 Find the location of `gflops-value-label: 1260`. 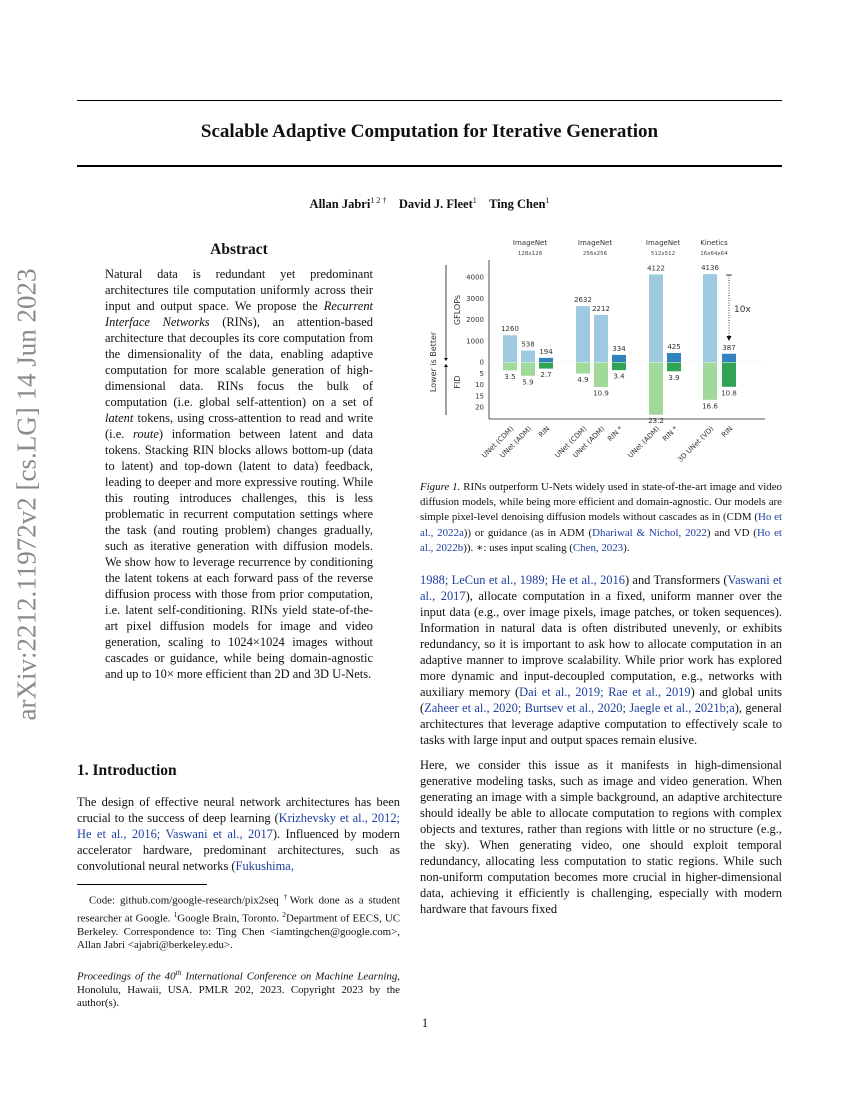

gflops-value-label: 1260 is located at coordinates (510, 329).